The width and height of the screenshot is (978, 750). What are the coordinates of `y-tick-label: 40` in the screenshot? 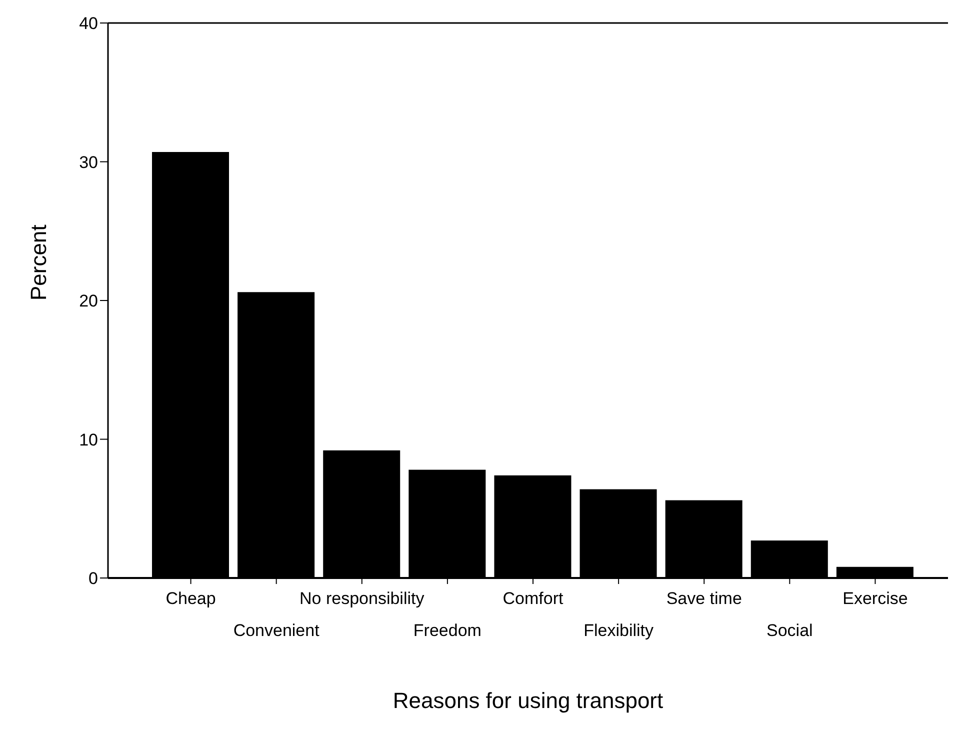 It's located at (88, 24).